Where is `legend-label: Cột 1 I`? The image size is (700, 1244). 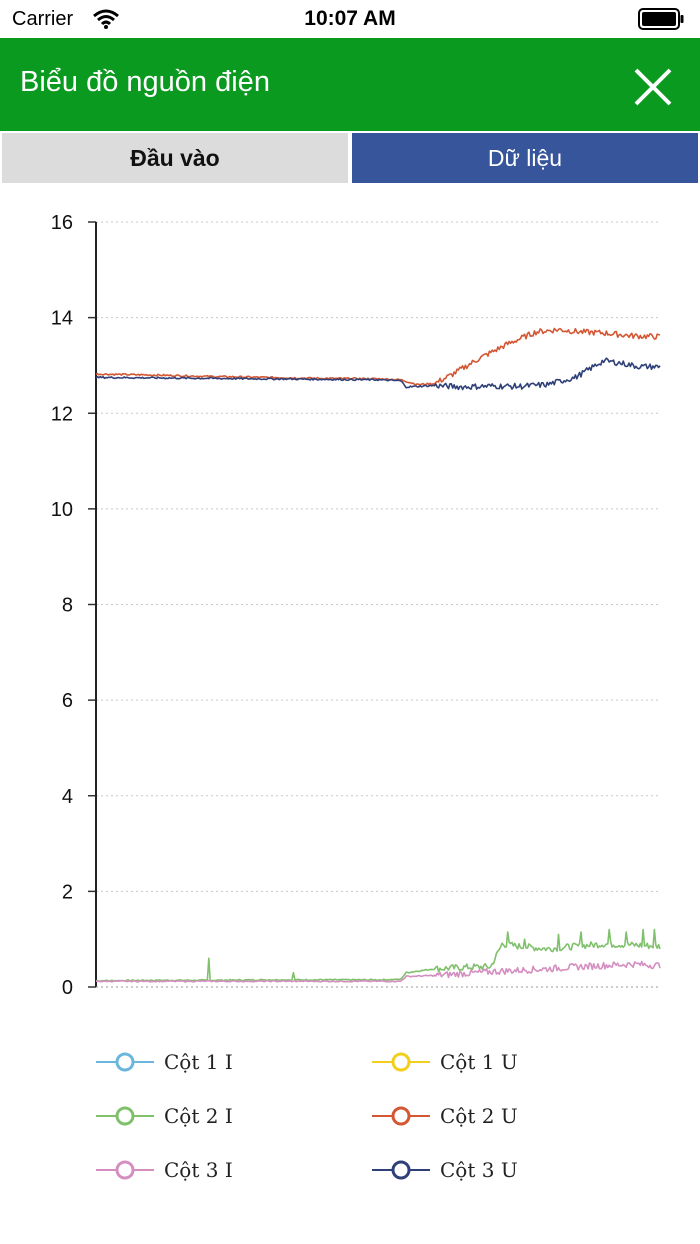
legend-label: Cột 1 I is located at coordinates (198, 1062).